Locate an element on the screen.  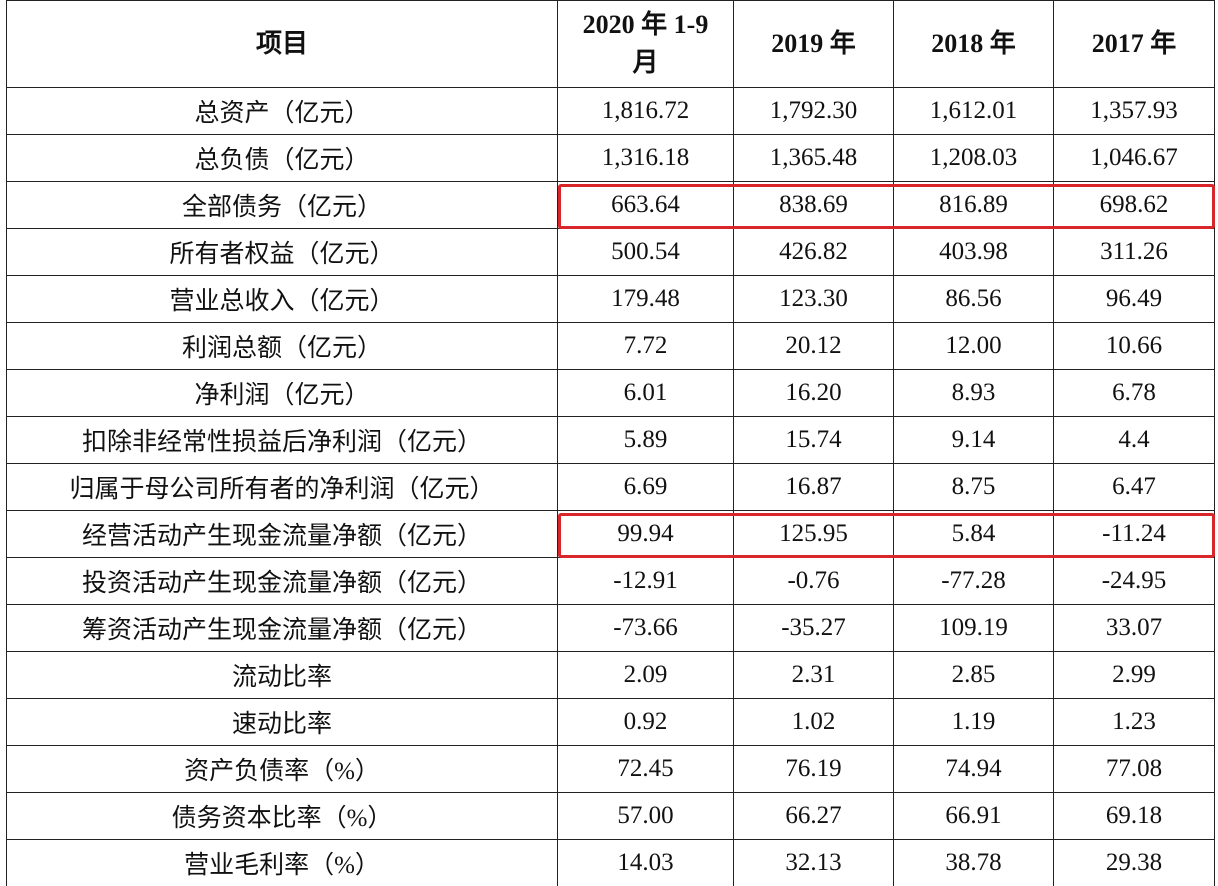
value-cell: 2.99 is located at coordinates (1134, 675).